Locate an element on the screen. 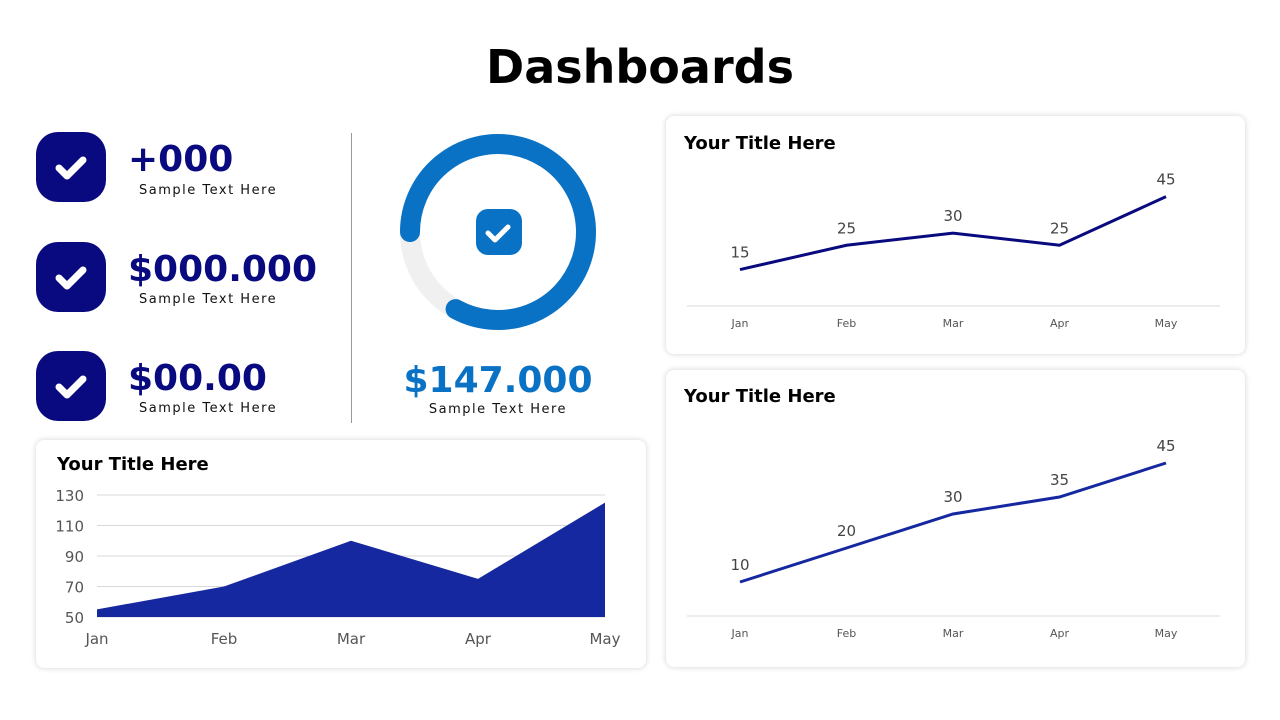  donut-label: Sample Text Here is located at coordinates (498, 409).